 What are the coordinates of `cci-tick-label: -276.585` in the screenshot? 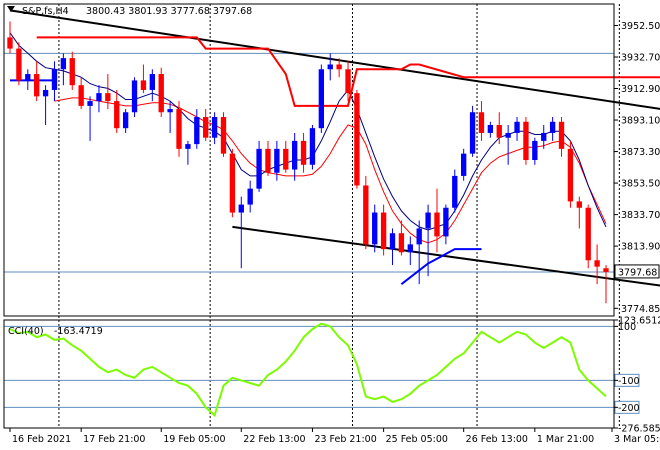 It's located at (639, 429).